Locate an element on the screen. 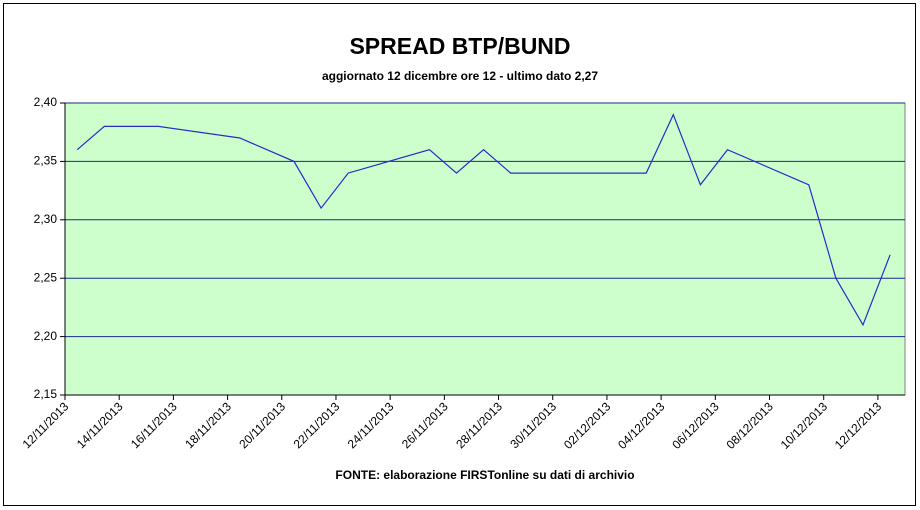  chart-title: SPREAD BTP/BUND is located at coordinates (459, 46).